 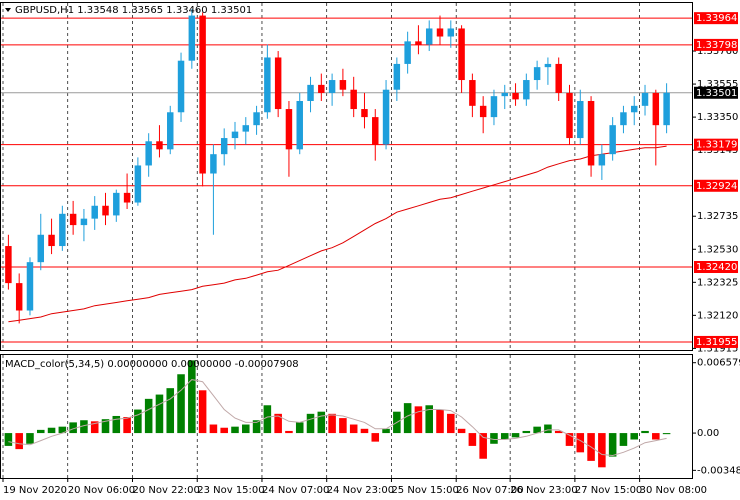 I want to click on level-value: 1.31955, so click(x=716, y=342).